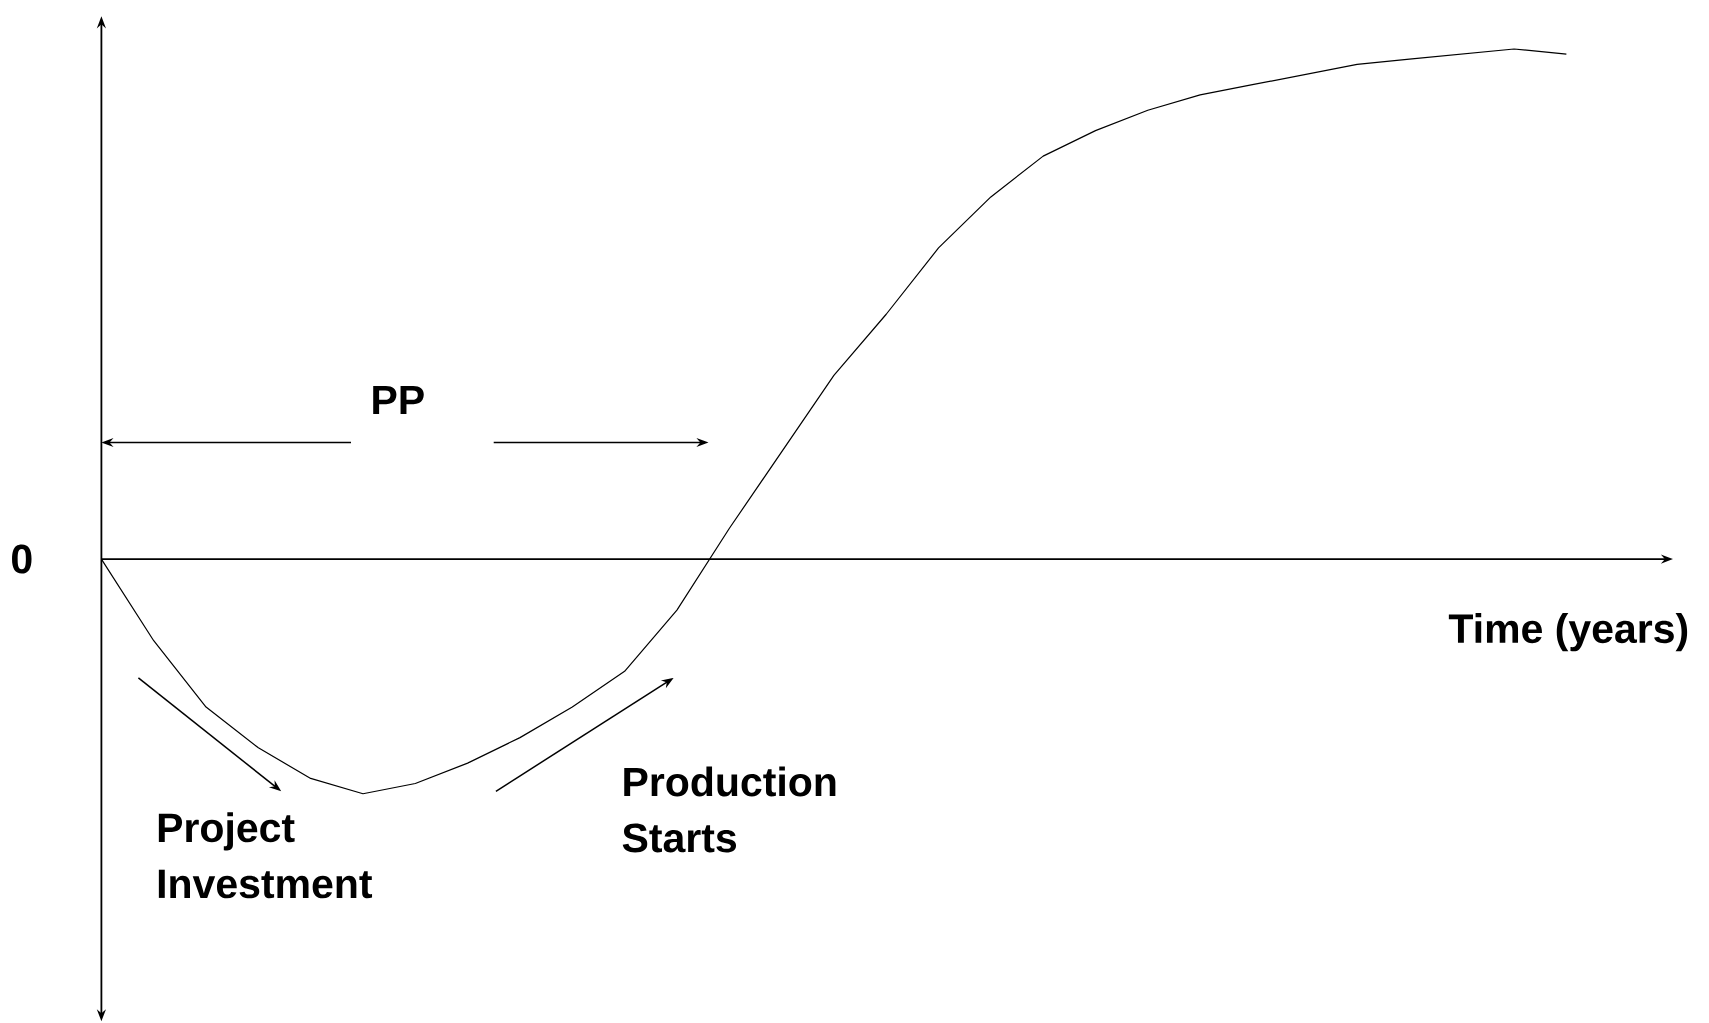 Image resolution: width=1709 pixels, height=1023 pixels. Describe the element at coordinates (22, 559) in the screenshot. I see `text: 0` at that location.